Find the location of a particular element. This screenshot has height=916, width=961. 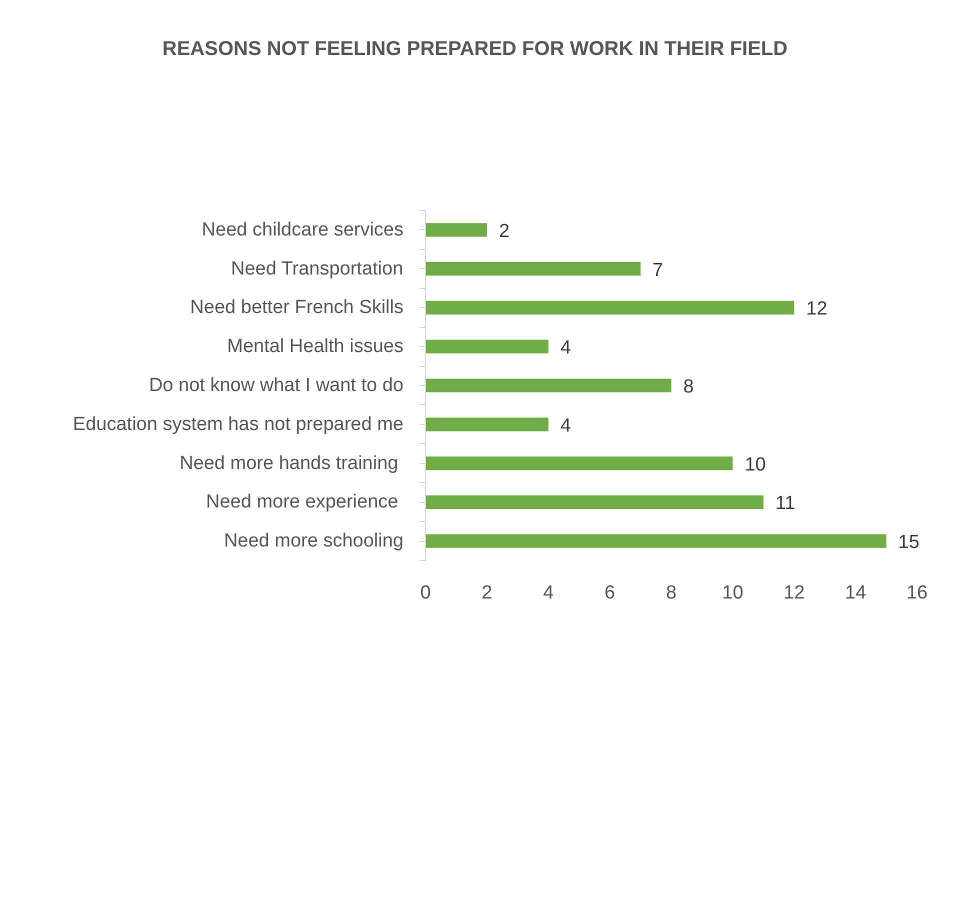

y-tick-label: Need Transportation is located at coordinates (317, 269).